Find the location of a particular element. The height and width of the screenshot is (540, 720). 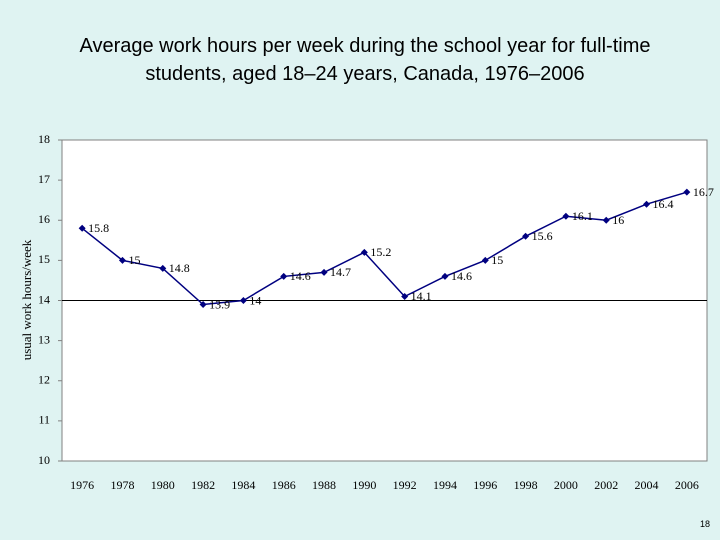

x-tick-label: 1986 is located at coordinates (284, 485).